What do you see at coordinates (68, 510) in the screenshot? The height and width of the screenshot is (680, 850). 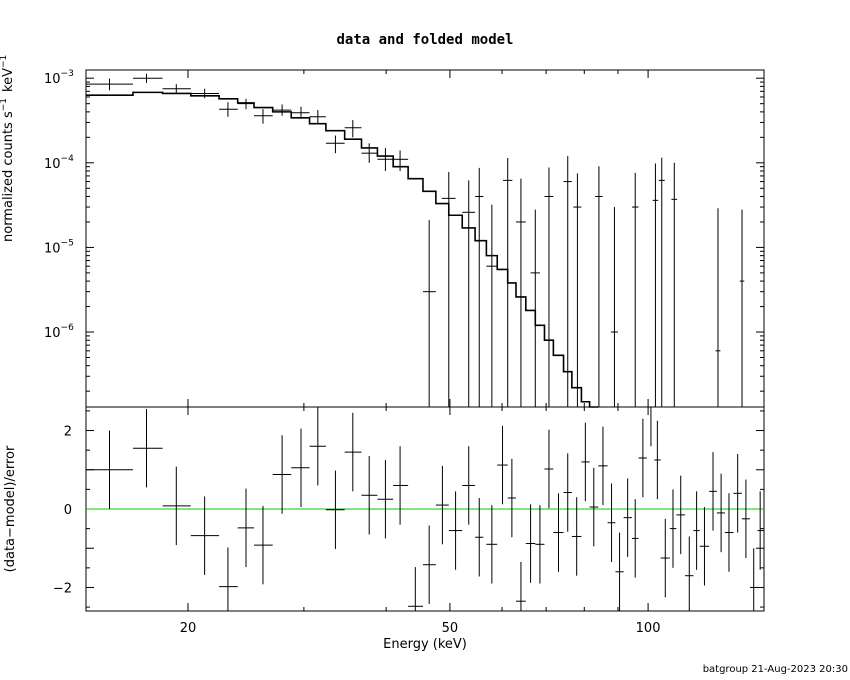 I see `bottom-y-tick-label: 0` at bounding box center [68, 510].